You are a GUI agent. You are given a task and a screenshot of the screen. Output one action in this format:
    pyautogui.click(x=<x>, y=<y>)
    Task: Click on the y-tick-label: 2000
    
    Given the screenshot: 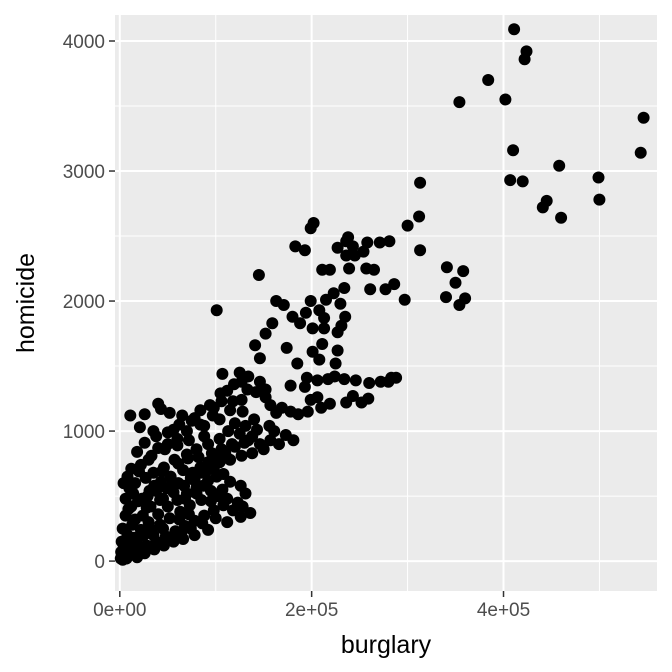 What is the action you would take?
    pyautogui.click(x=84, y=302)
    